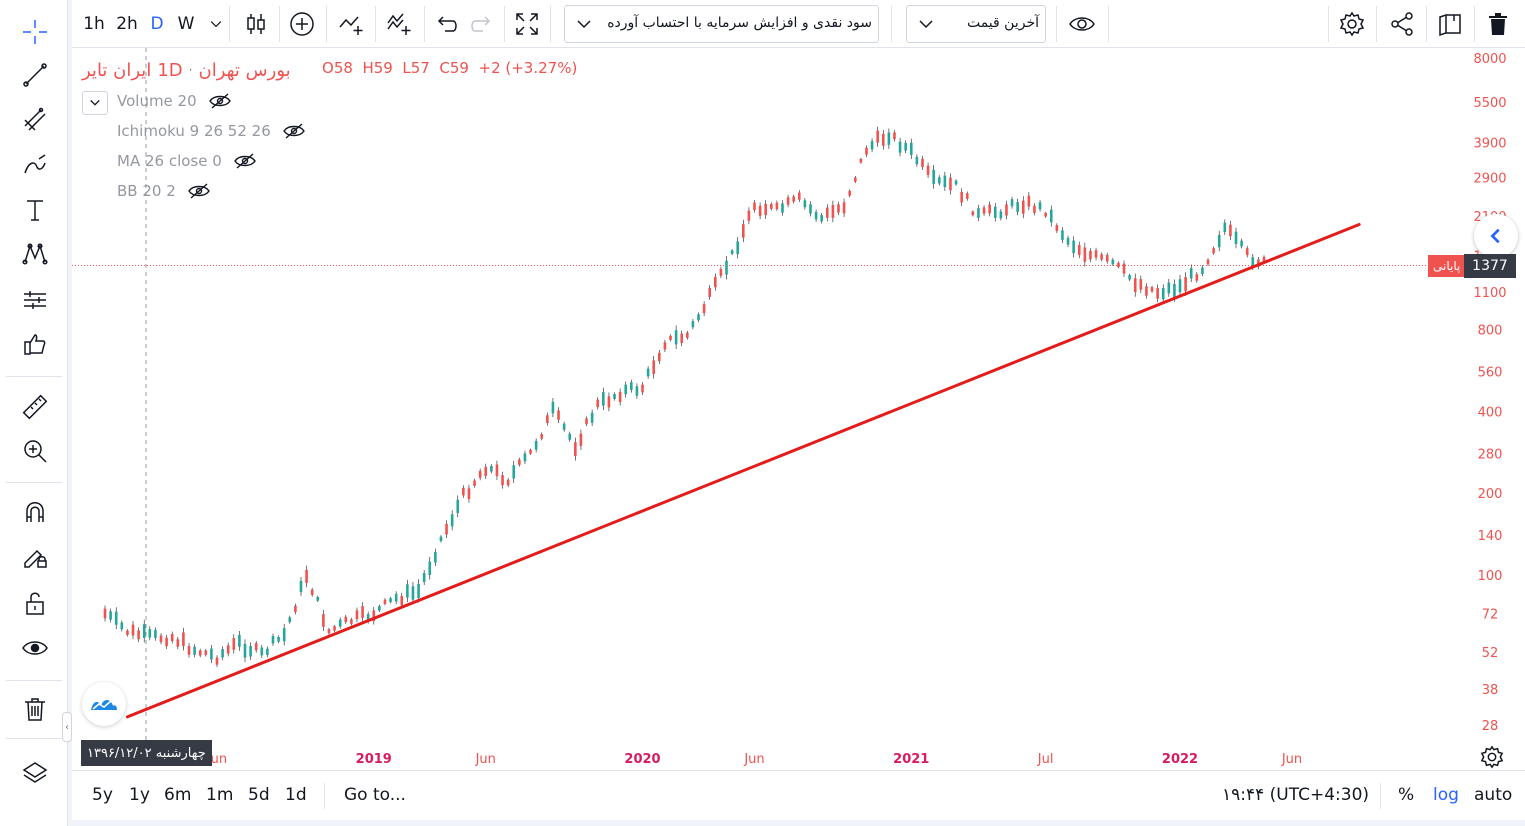 The width and height of the screenshot is (1525, 826). What do you see at coordinates (35, 120) in the screenshot?
I see `fib-icon` at bounding box center [35, 120].